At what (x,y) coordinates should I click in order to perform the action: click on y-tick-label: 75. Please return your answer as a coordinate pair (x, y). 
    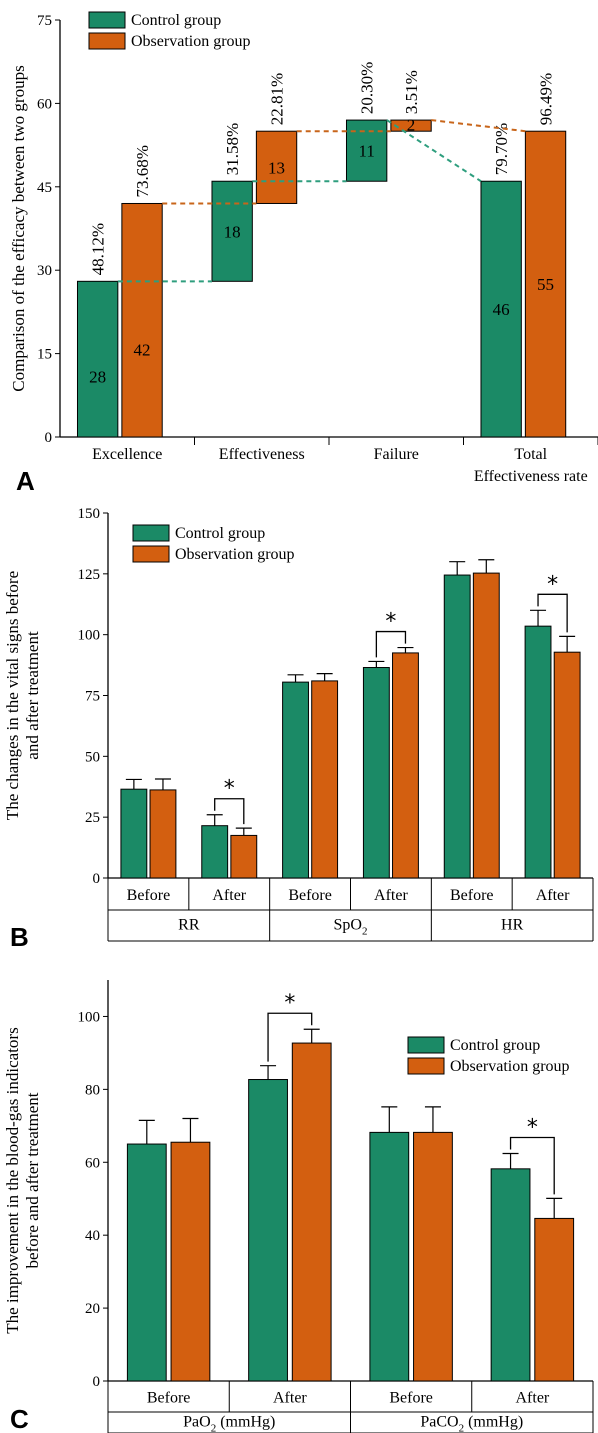
    Looking at the image, I should click on (92, 697).